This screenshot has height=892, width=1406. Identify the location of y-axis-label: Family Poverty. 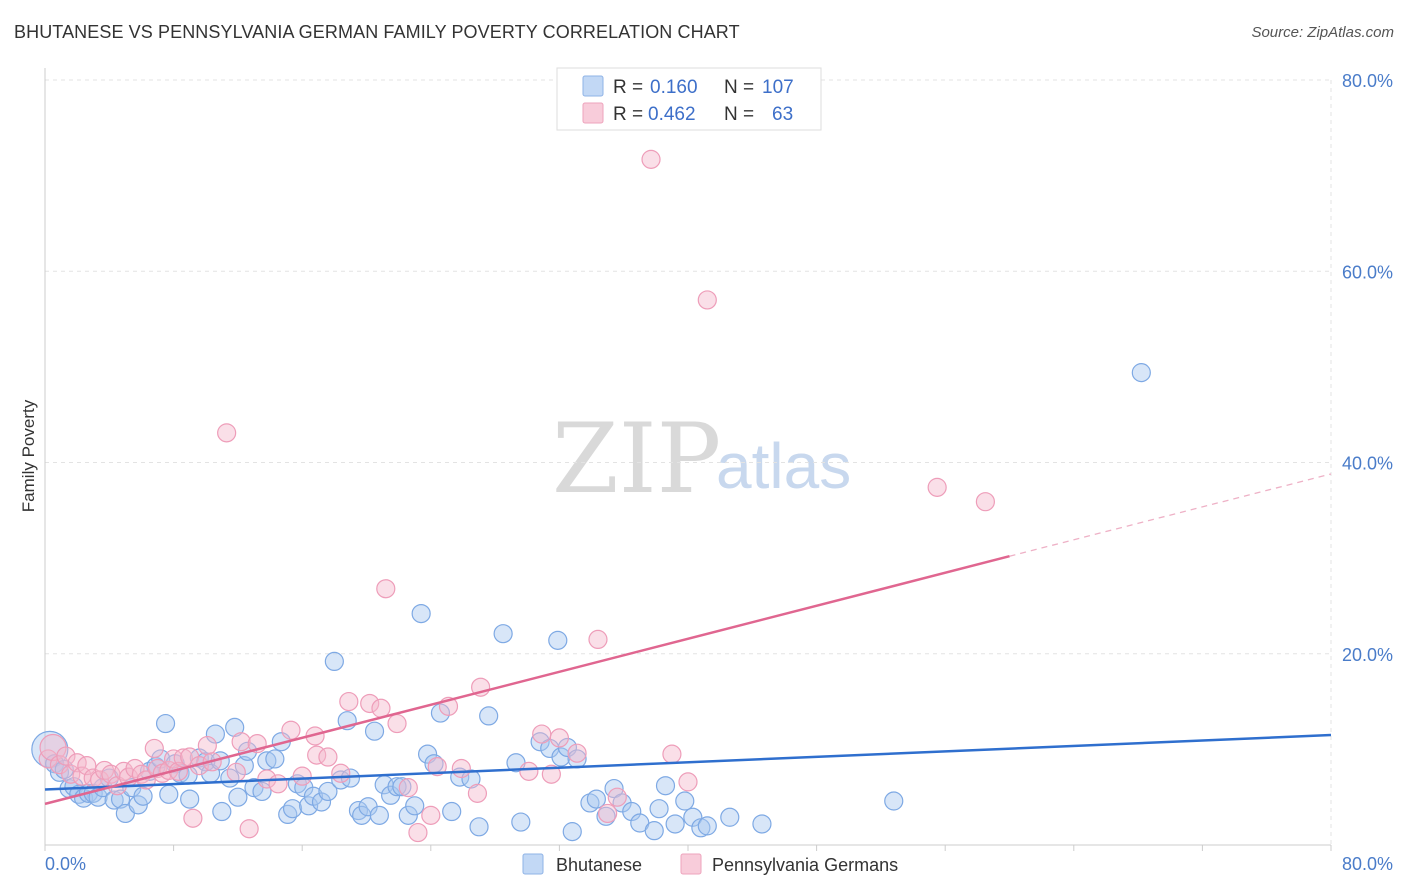
(28, 455).